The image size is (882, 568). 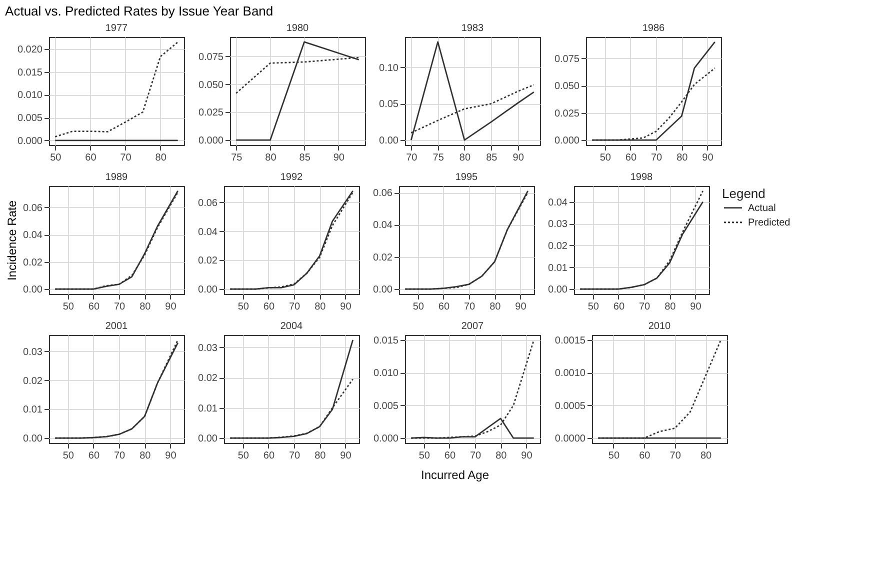 What do you see at coordinates (116, 177) in the screenshot?
I see `chart-title: 1989` at bounding box center [116, 177].